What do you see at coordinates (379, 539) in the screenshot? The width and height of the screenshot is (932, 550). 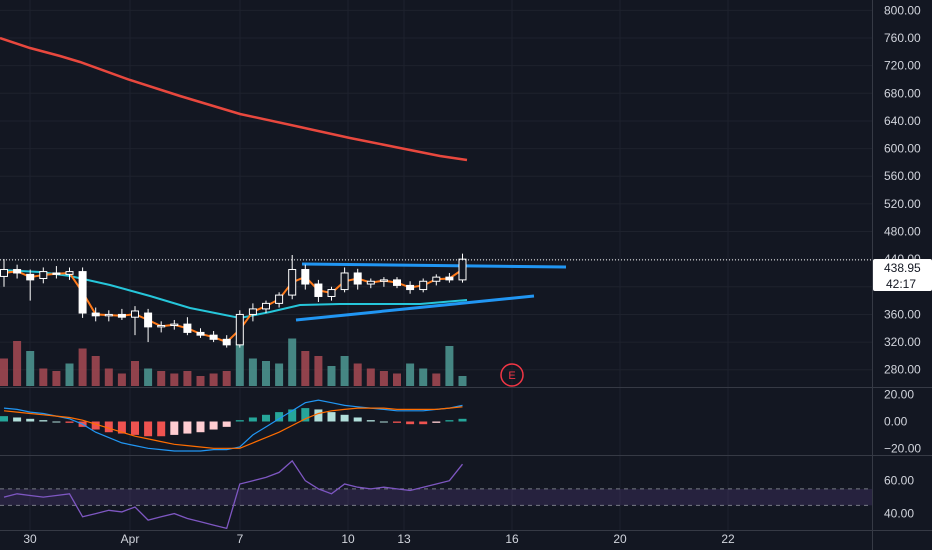 I see `time-axis: 30 Apr 7 10 13 16 20 22` at bounding box center [379, 539].